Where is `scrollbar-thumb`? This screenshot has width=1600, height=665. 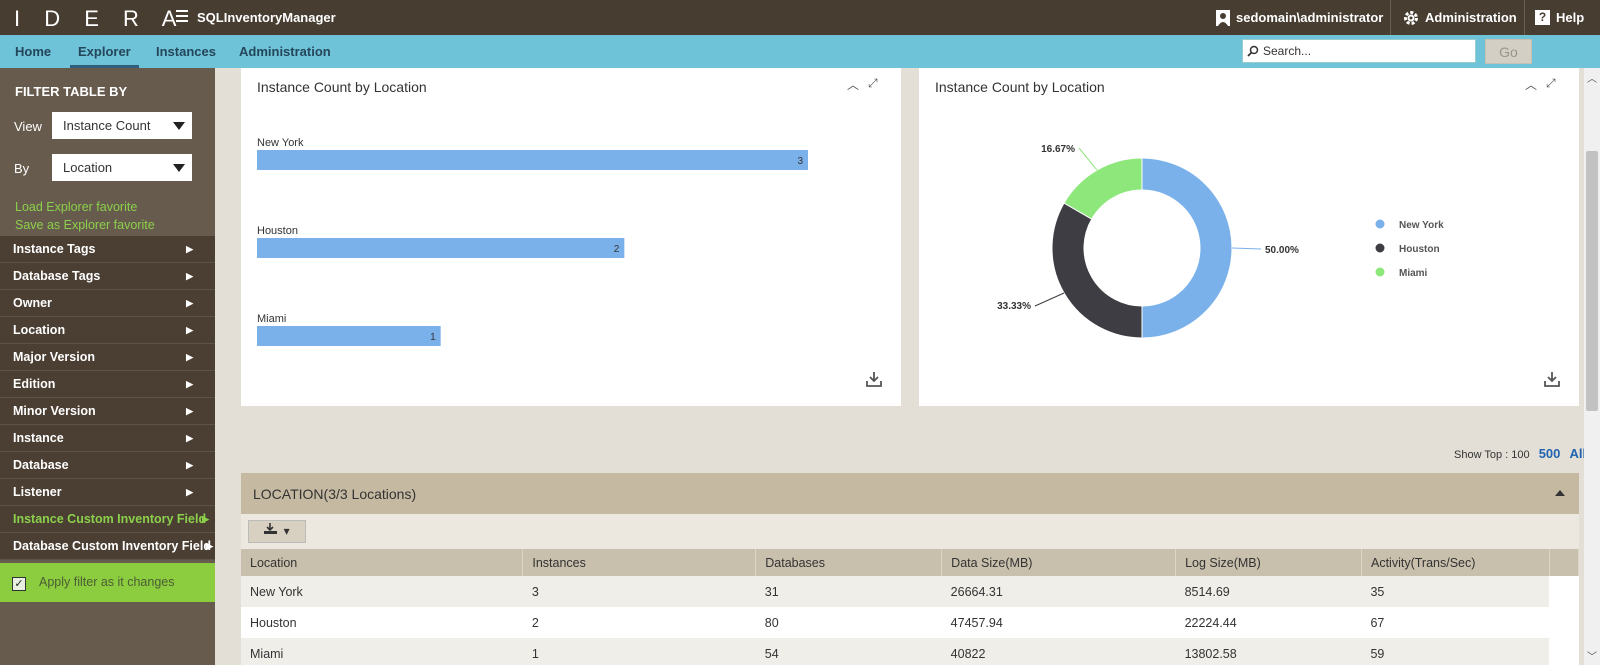
scrollbar-thumb is located at coordinates (1592, 281).